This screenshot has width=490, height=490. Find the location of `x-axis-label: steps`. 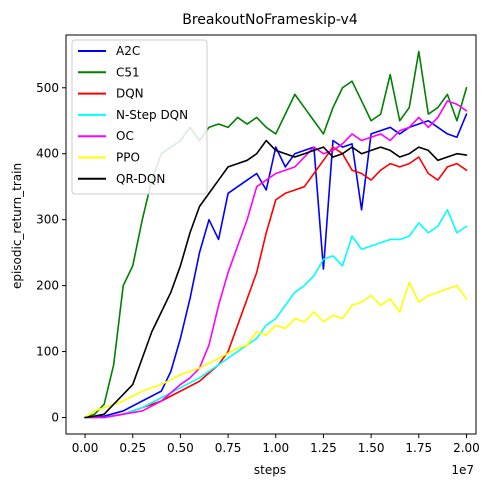

x-axis-label: steps is located at coordinates (270, 470).